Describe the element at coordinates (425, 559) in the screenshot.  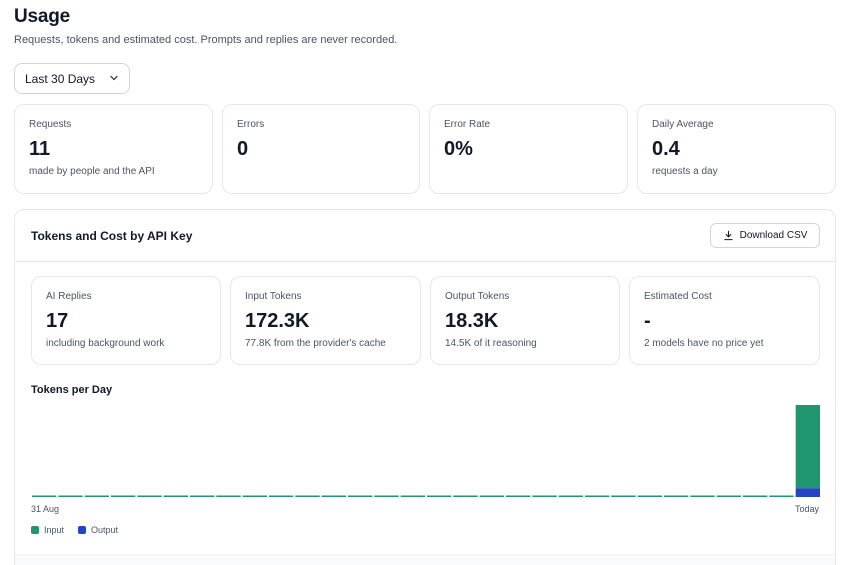
I see `table-header-row` at that location.